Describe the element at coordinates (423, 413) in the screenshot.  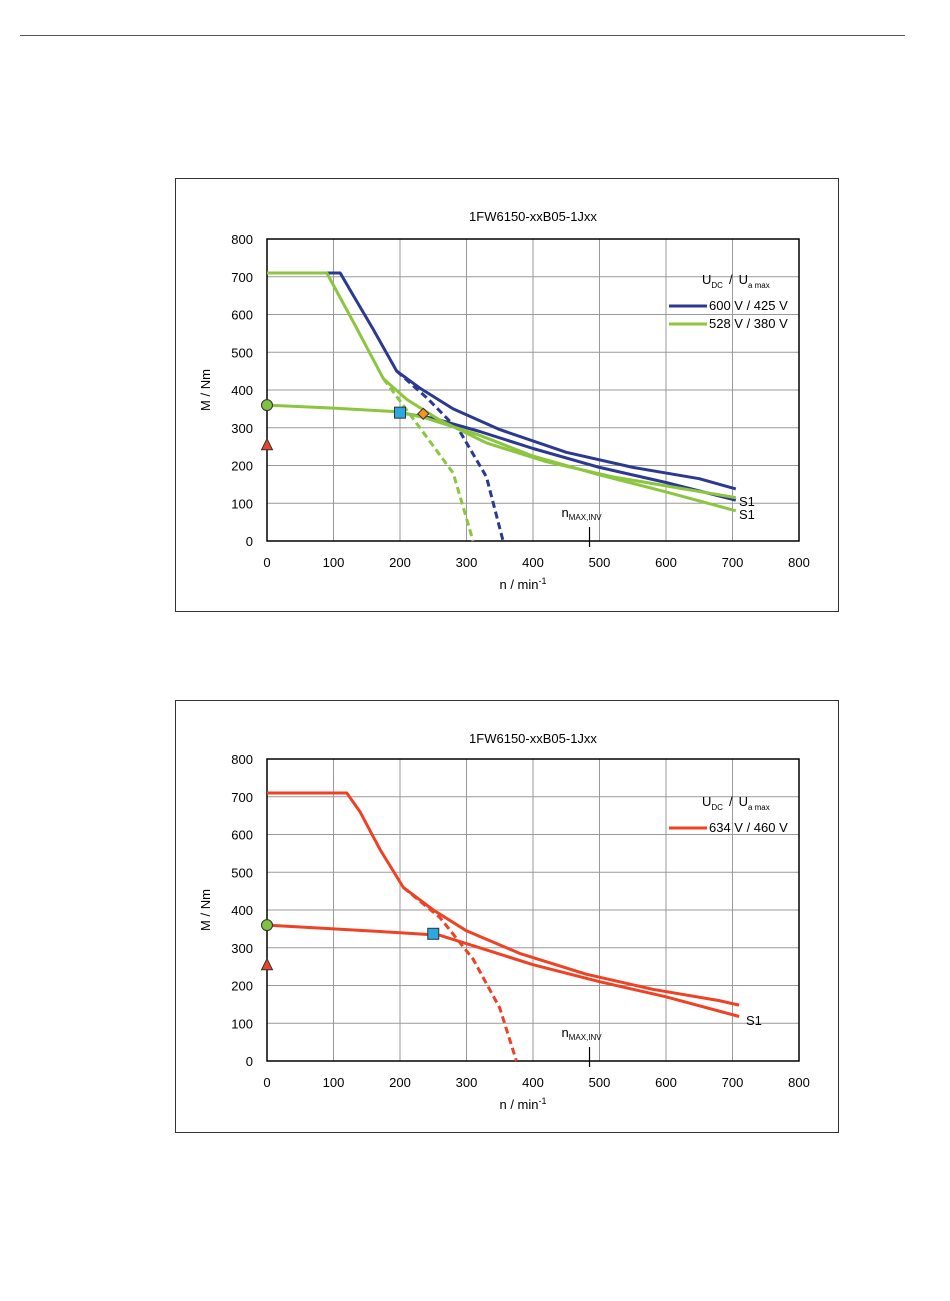
I see `marker-diamond` at that location.